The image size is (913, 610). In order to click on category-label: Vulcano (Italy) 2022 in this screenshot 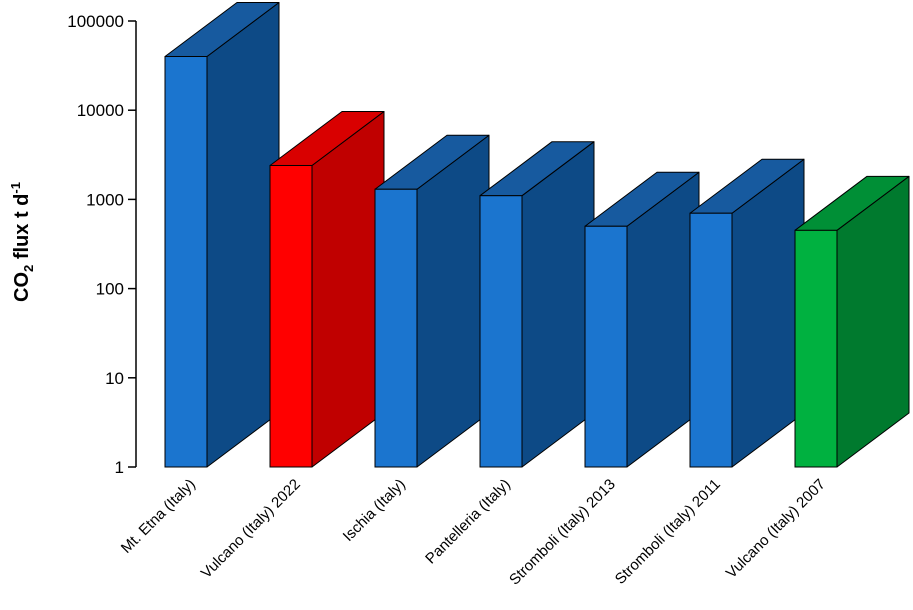, I will do `click(251, 529)`.